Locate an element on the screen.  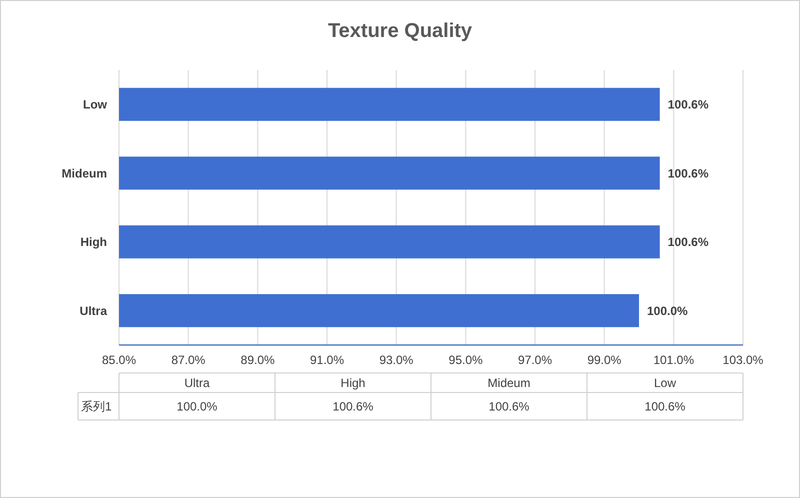
text: 系列1 is located at coordinates (96, 406).